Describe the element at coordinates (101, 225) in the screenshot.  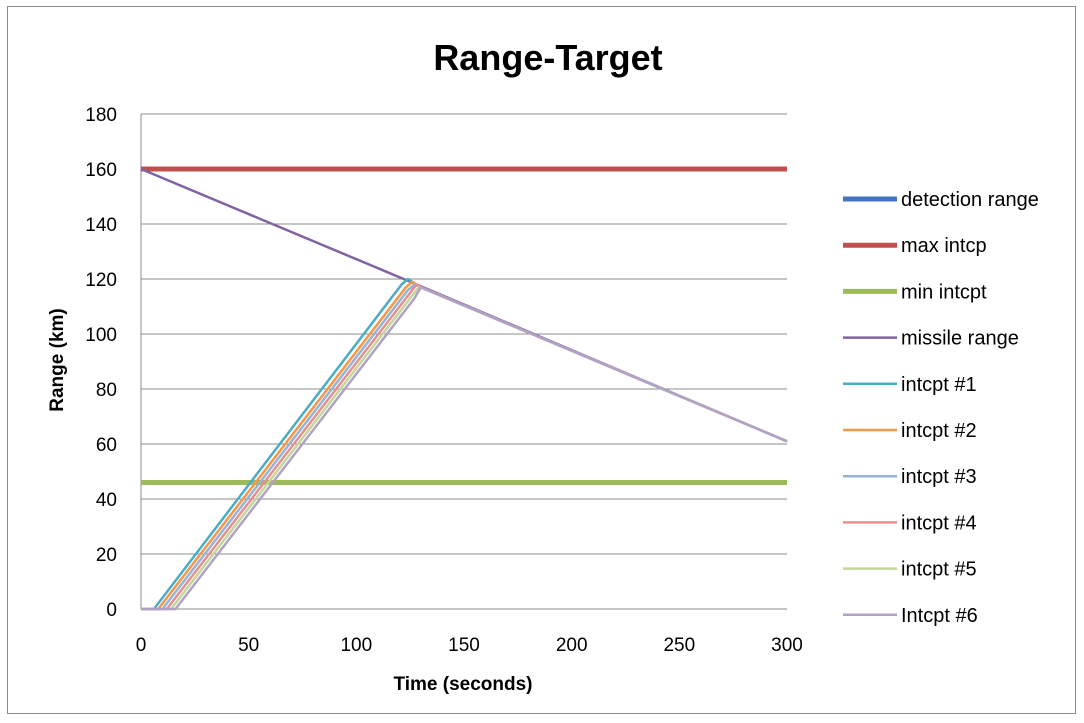
I see `y-tick-label: 140` at that location.